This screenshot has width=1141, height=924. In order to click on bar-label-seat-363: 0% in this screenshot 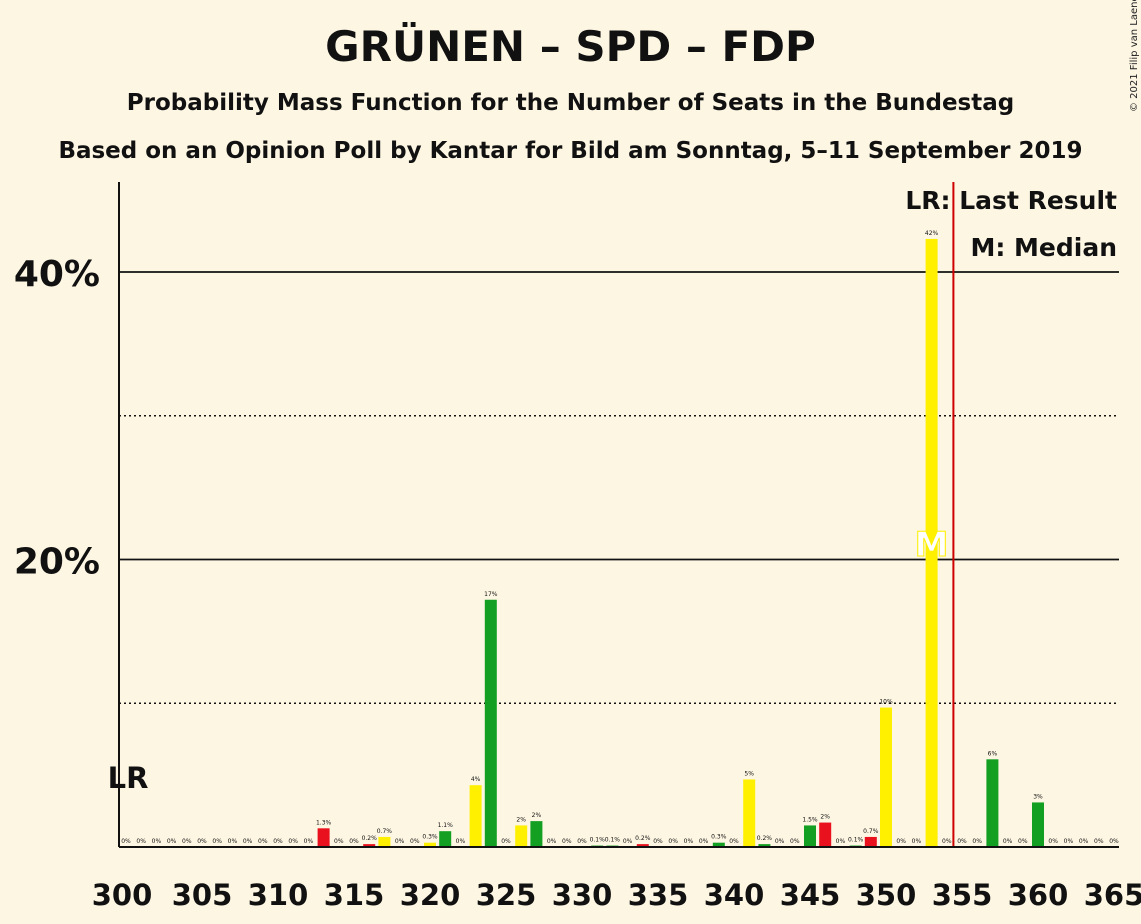, I will do `click(1084, 841)`.